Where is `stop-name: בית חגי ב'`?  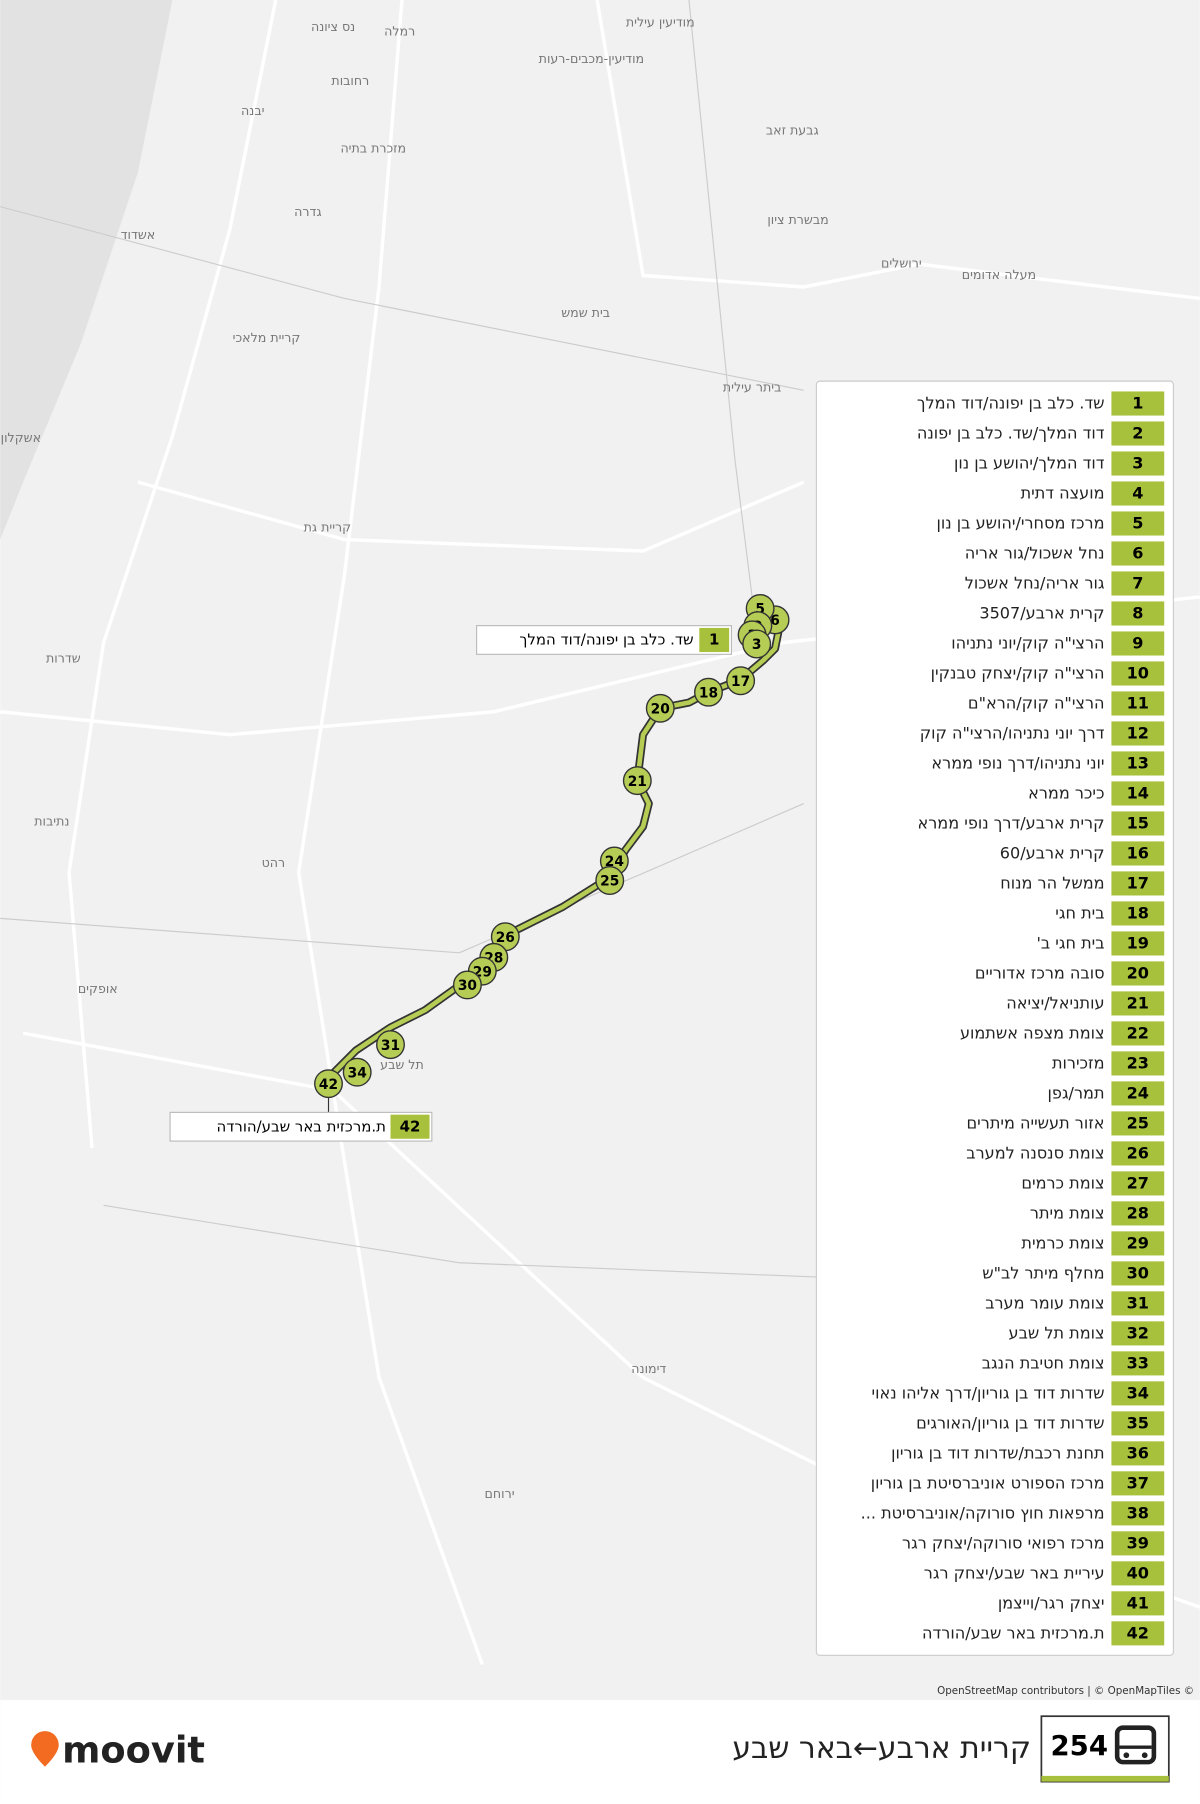 stop-name: בית חגי ב' is located at coordinates (1070, 943).